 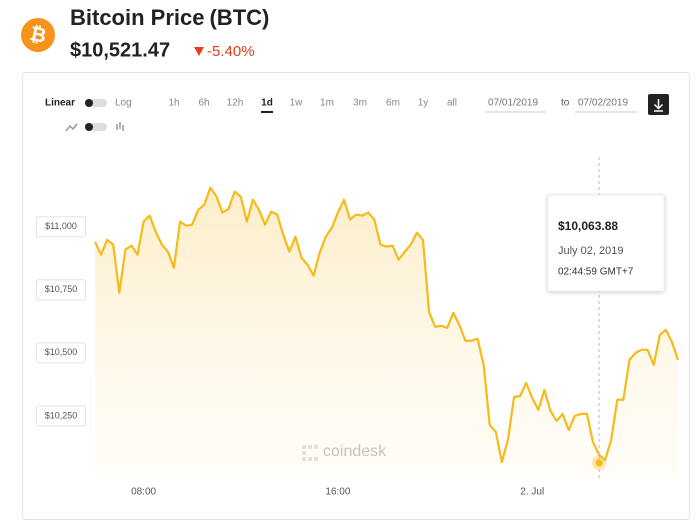 What do you see at coordinates (267, 103) in the screenshot?
I see `range-option: 1d` at bounding box center [267, 103].